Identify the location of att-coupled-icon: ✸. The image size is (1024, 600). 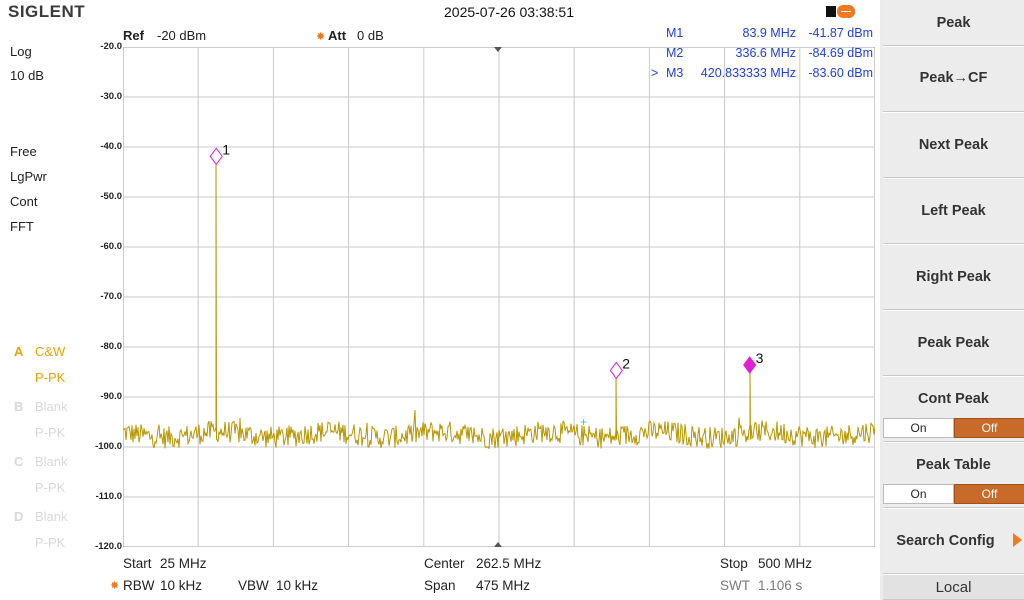
(321, 37).